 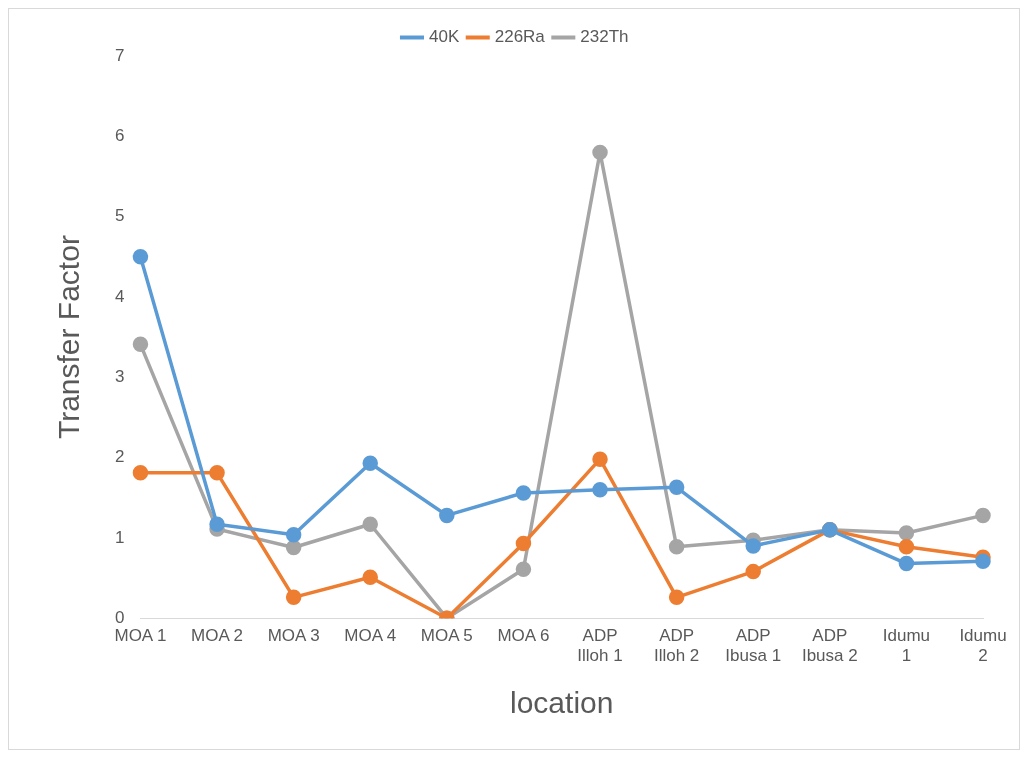 I want to click on x-tick-label: ADP Ibusa 2, so click(x=829, y=646).